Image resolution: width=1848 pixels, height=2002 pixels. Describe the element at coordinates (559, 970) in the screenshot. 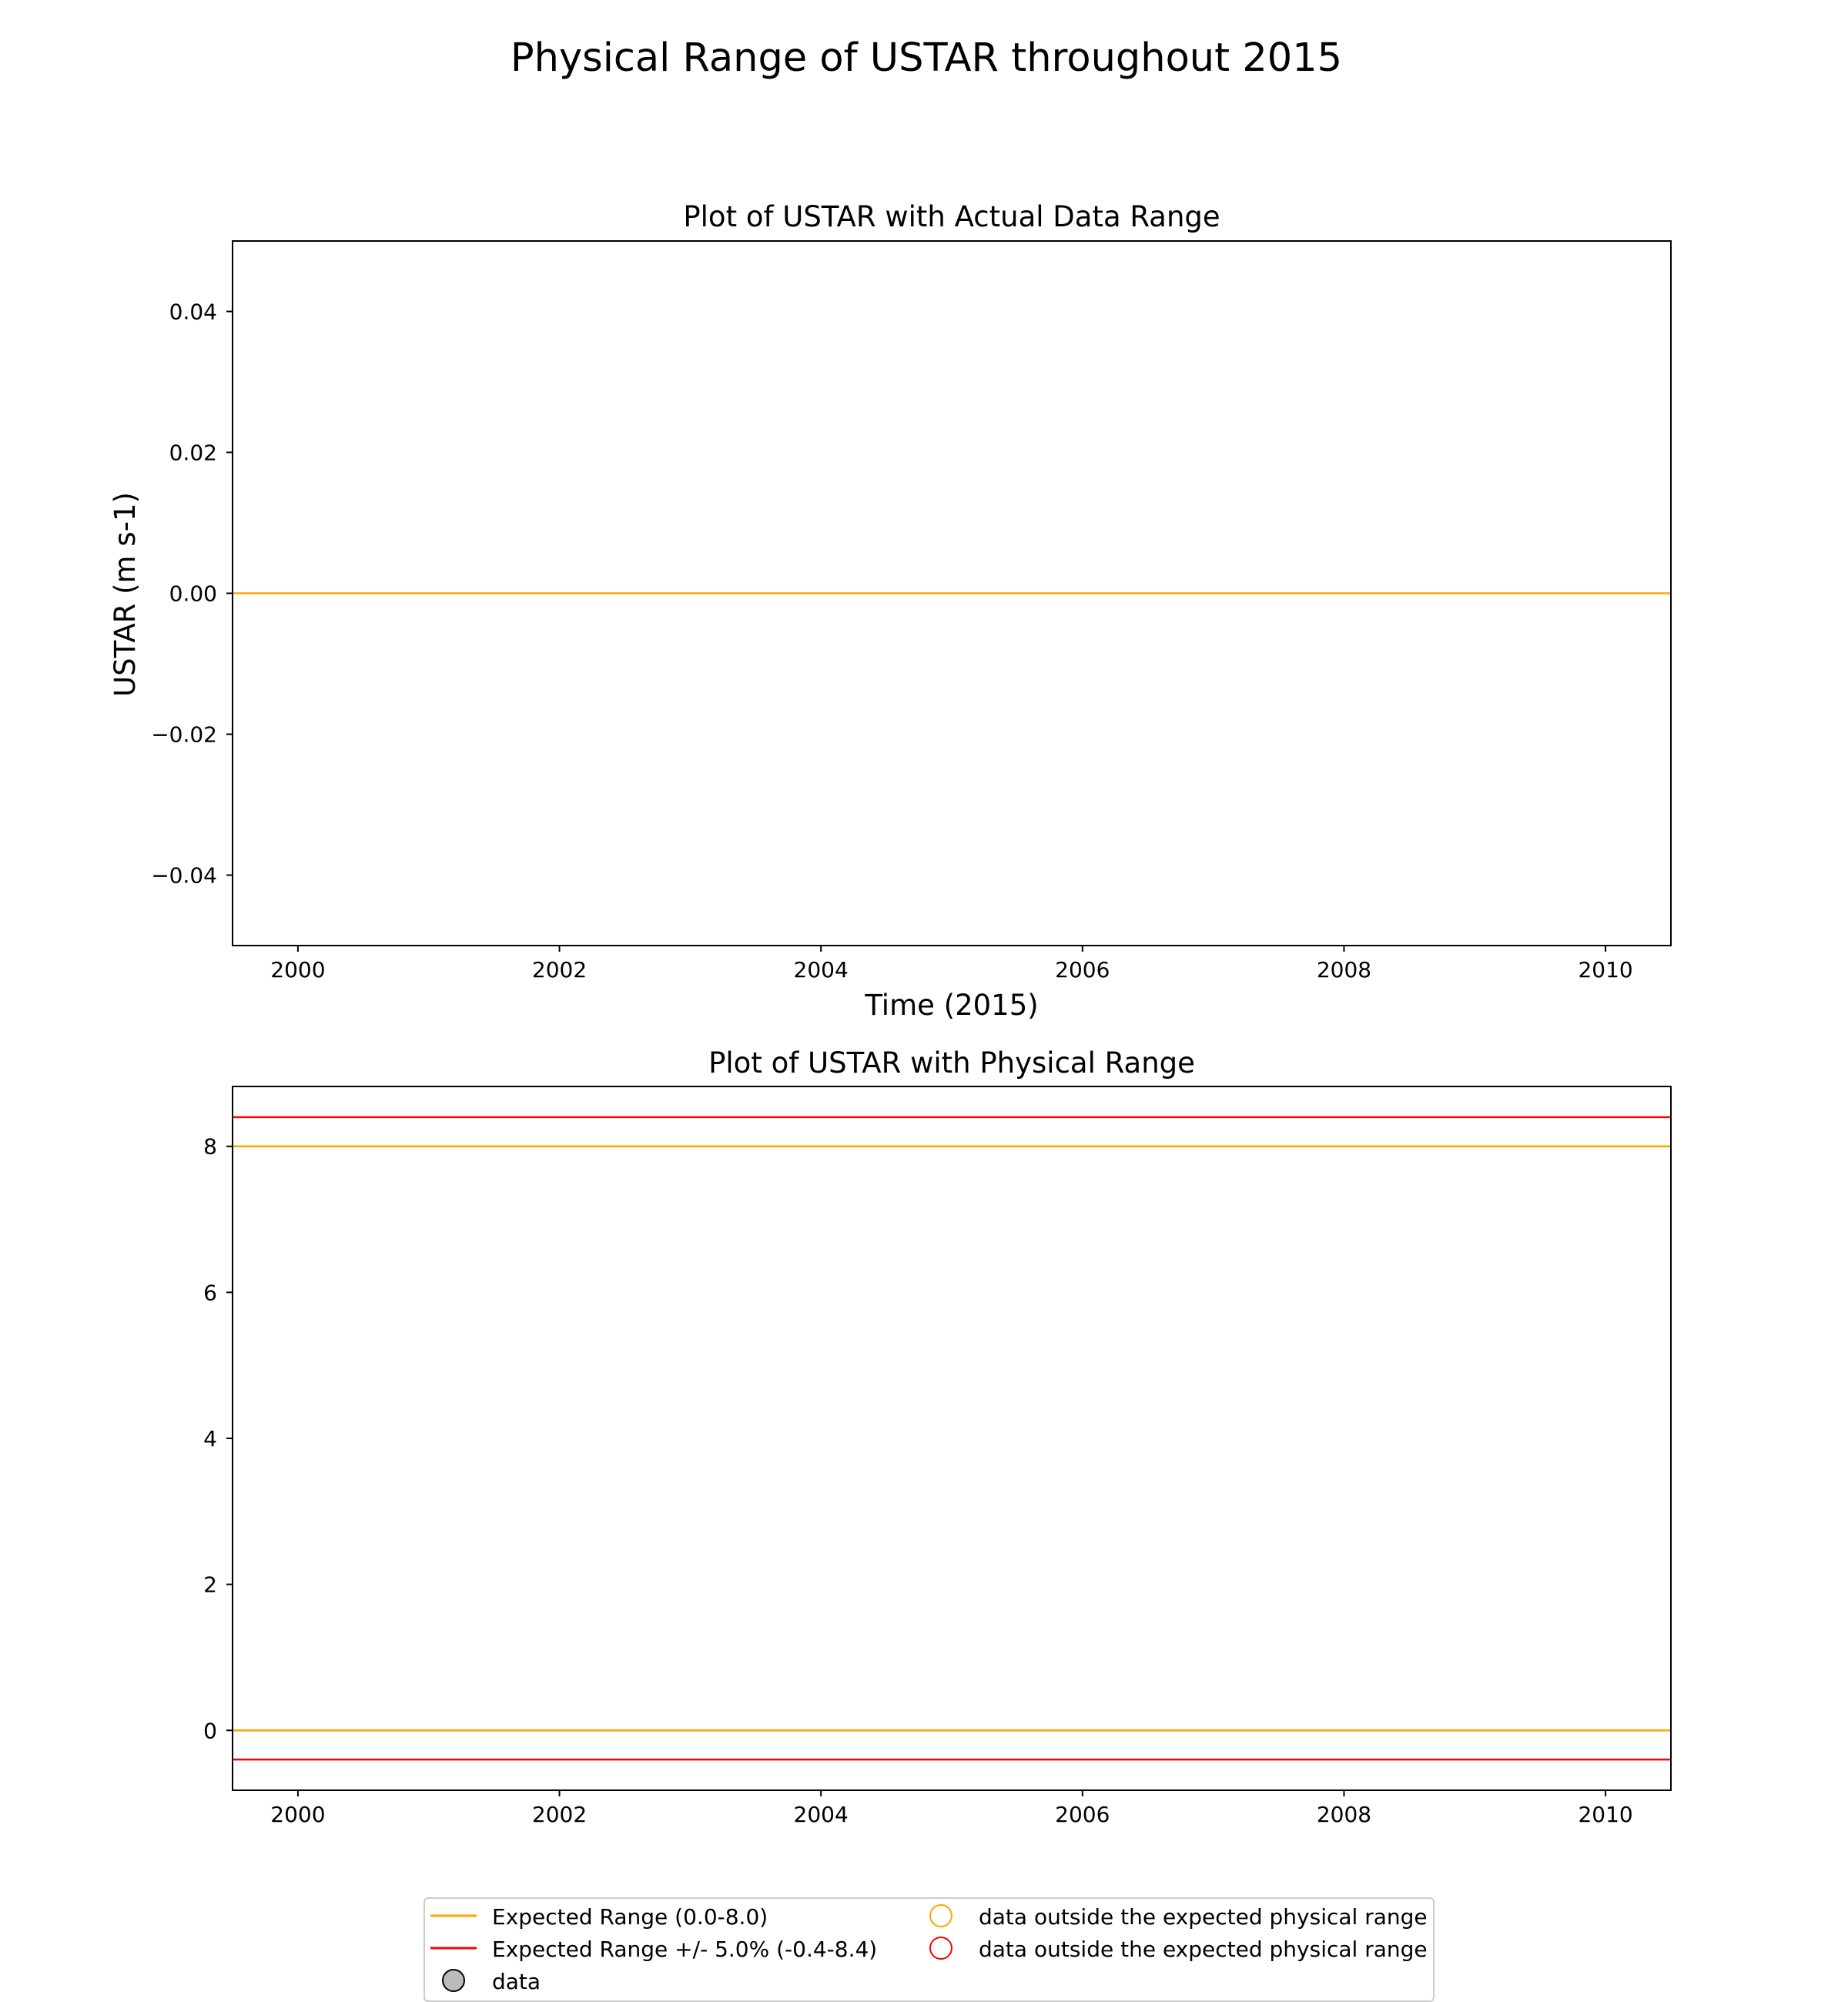

I see `plot-actual-range-xtick-label: 2002` at that location.